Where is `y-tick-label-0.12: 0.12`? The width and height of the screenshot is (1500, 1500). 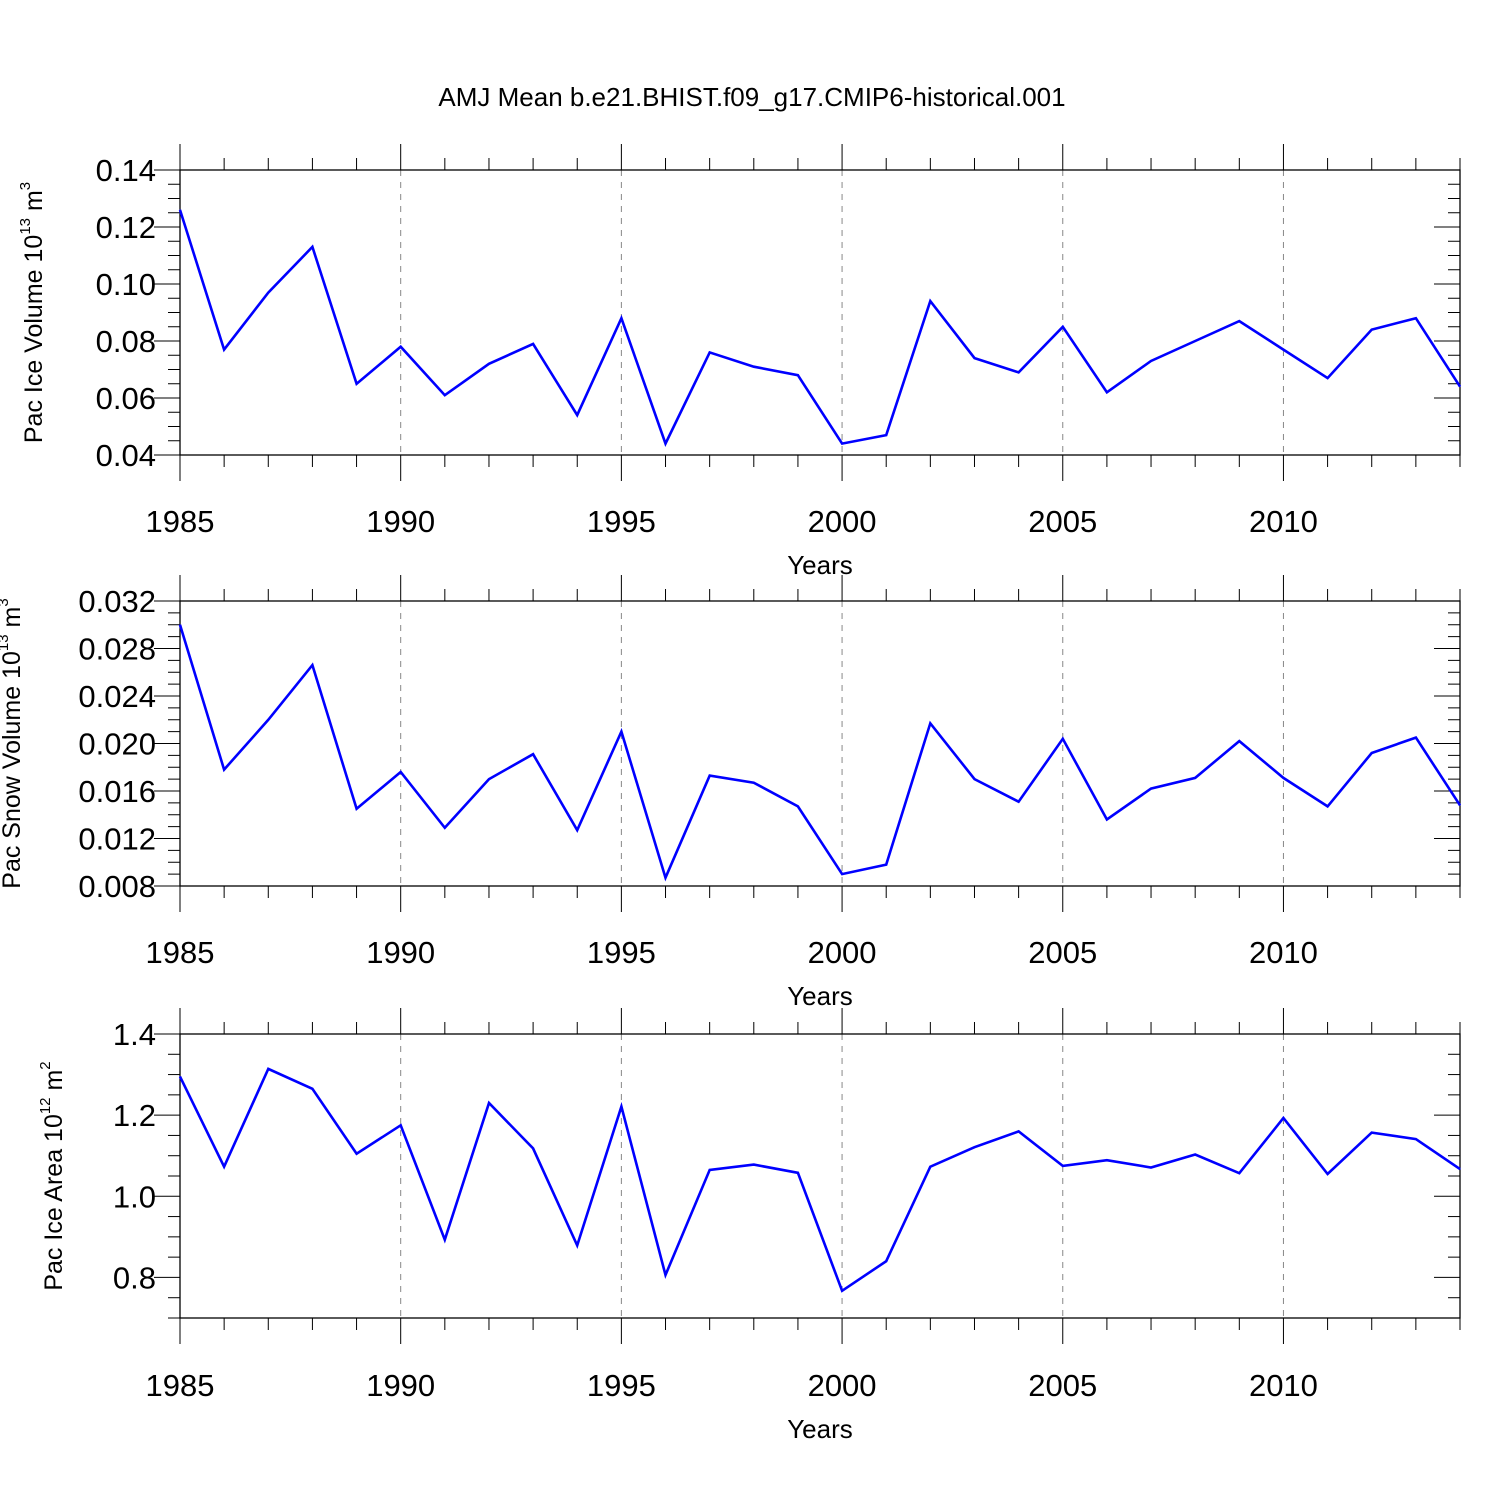 y-tick-label-0.12: 0.12 is located at coordinates (126, 227).